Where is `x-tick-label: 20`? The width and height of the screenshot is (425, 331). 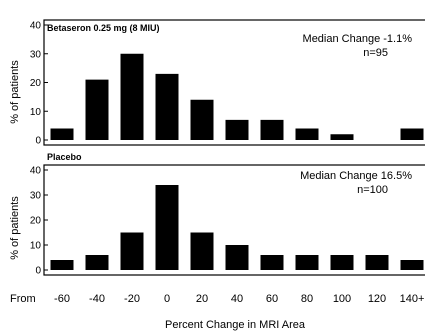 x-tick-label: 20 is located at coordinates (202, 299).